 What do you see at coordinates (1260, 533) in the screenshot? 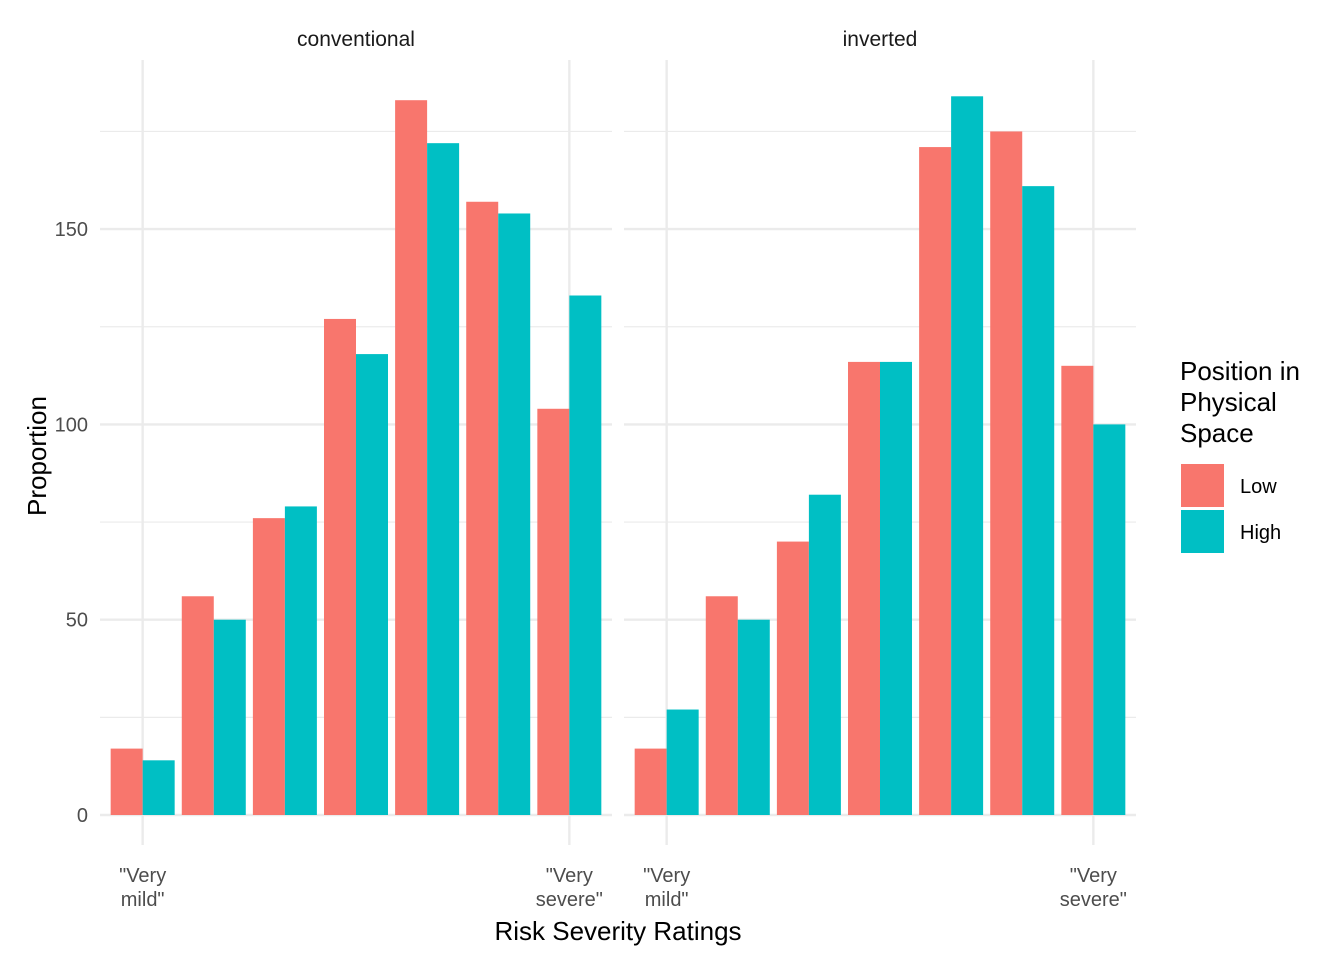
I see `legend-label-high: High` at bounding box center [1260, 533].